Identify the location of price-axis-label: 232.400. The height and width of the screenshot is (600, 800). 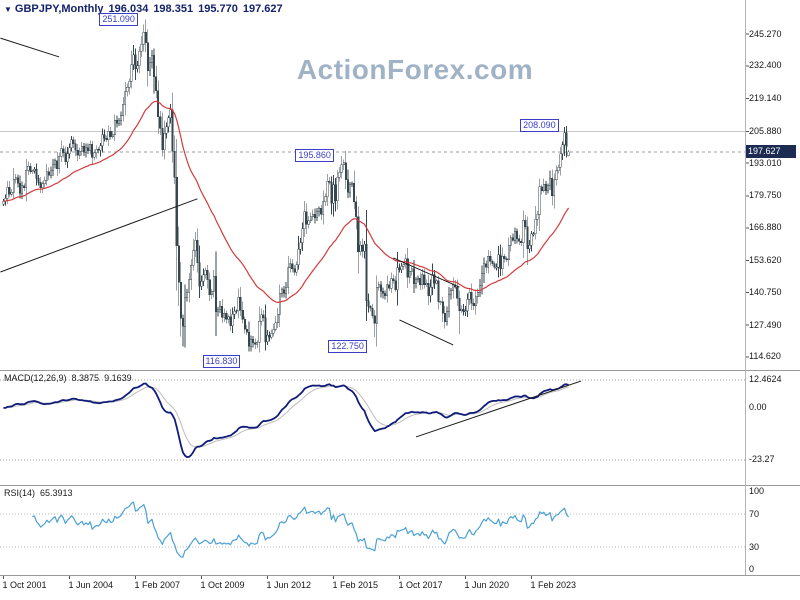
(765, 65).